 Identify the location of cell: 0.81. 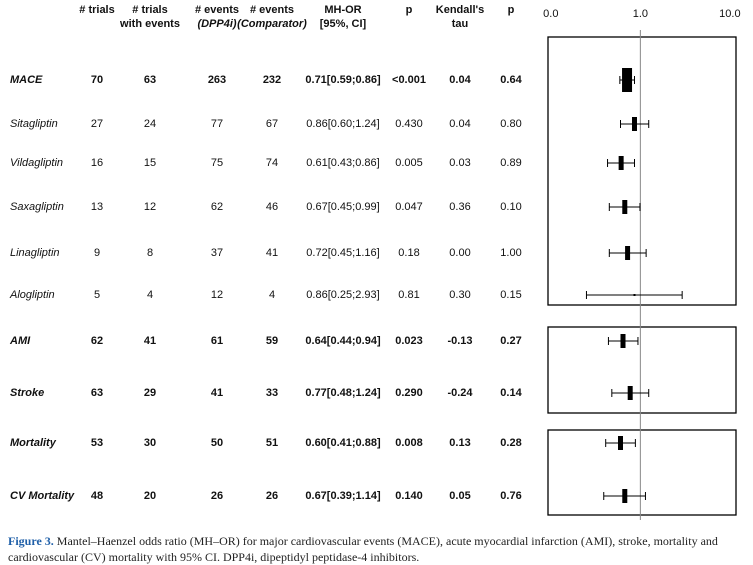
(408, 295).